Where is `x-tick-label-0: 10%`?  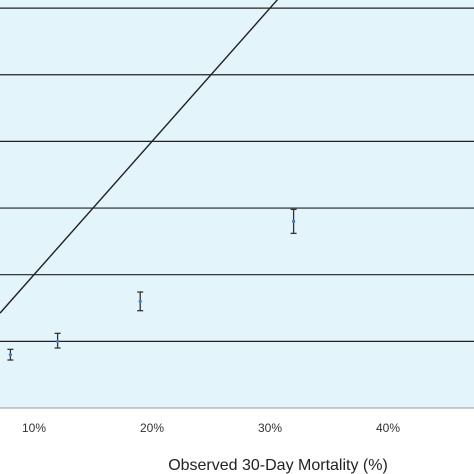 x-tick-label-0: 10% is located at coordinates (34, 428).